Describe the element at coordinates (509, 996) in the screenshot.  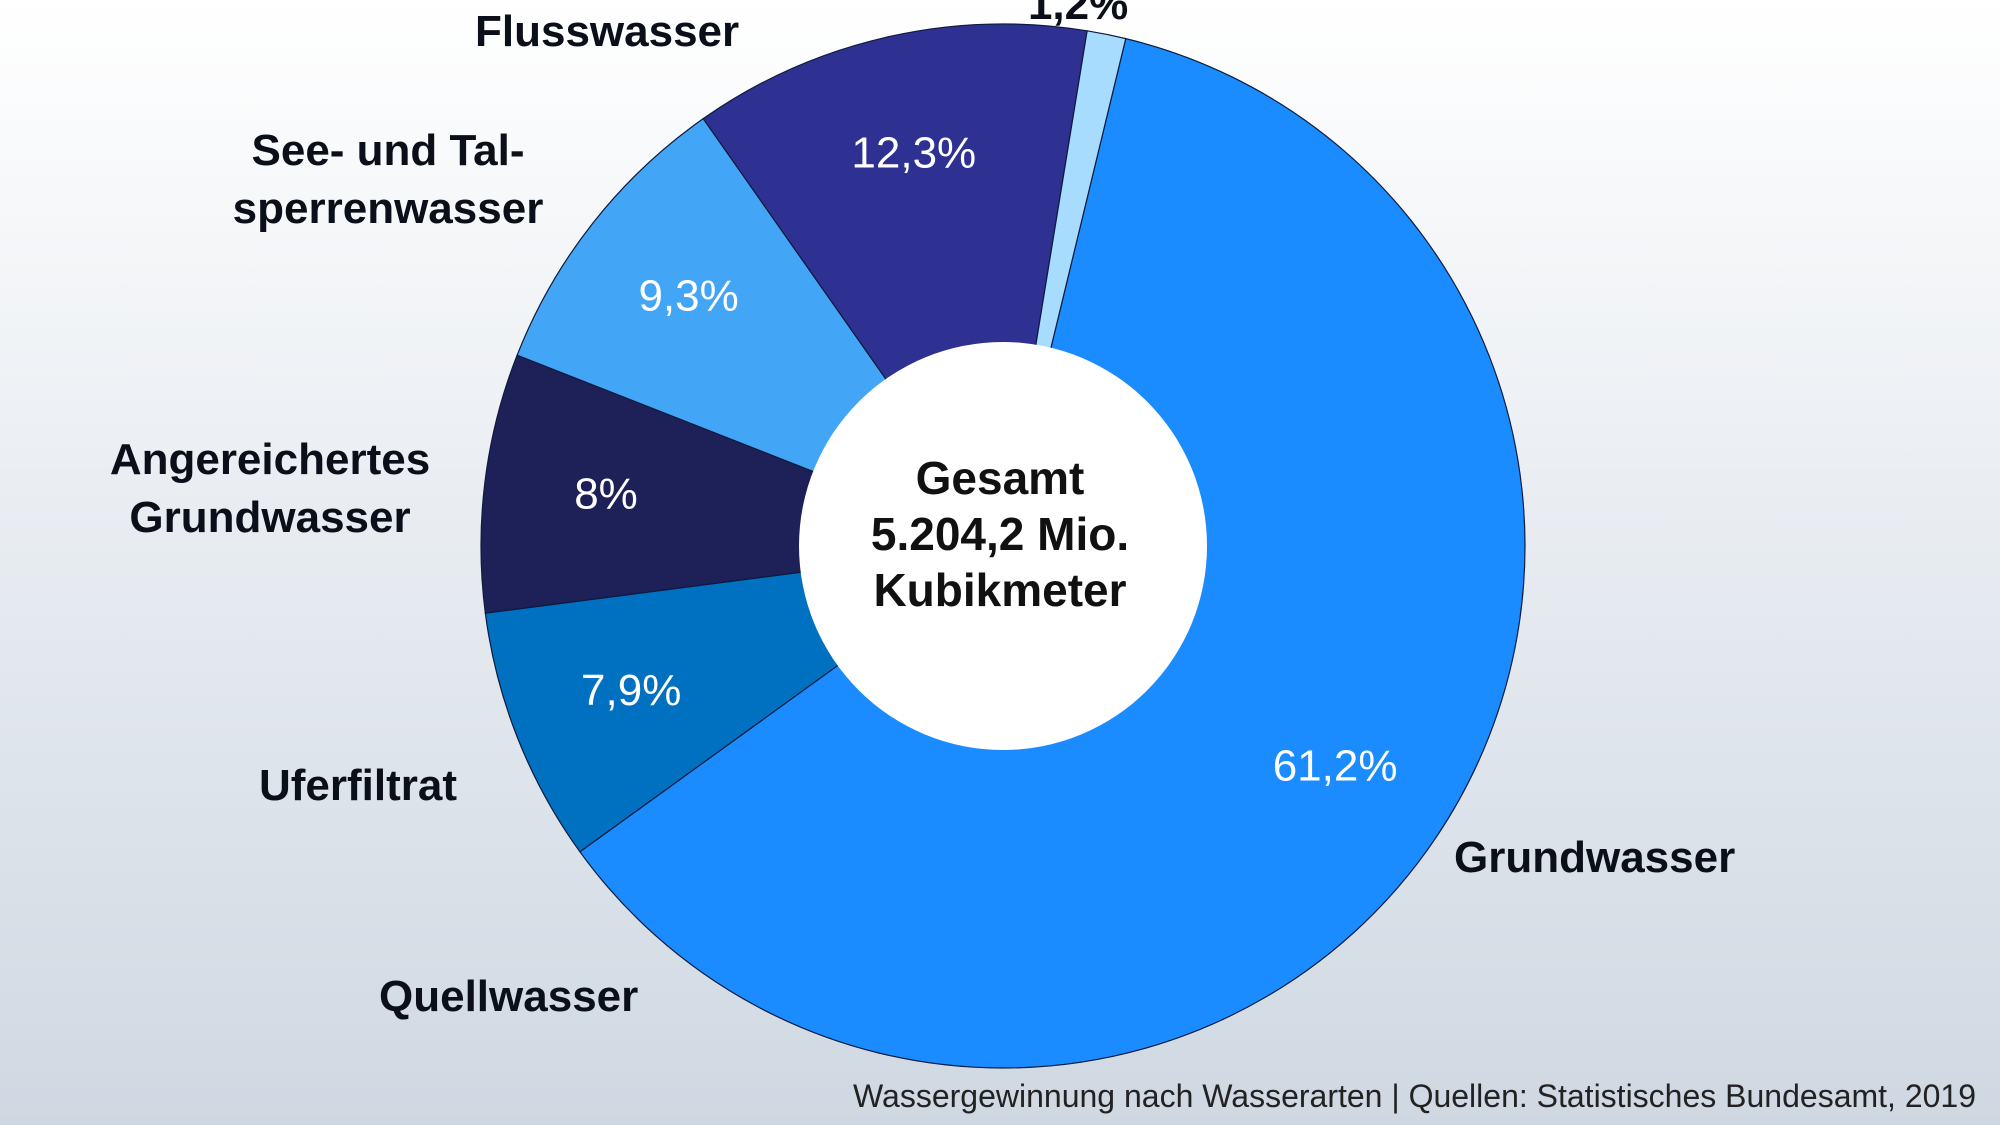
I see `label-quellwasser: Quellwasser` at that location.